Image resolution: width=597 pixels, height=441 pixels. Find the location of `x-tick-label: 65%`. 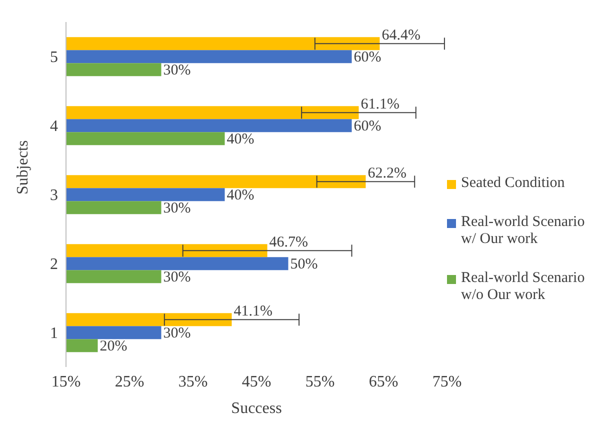

x-tick-label: 65% is located at coordinates (383, 381).